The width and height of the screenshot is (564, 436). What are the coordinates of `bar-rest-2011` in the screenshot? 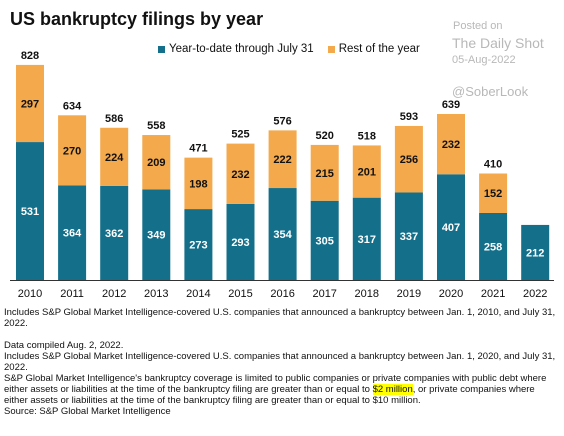 It's located at (72, 150).